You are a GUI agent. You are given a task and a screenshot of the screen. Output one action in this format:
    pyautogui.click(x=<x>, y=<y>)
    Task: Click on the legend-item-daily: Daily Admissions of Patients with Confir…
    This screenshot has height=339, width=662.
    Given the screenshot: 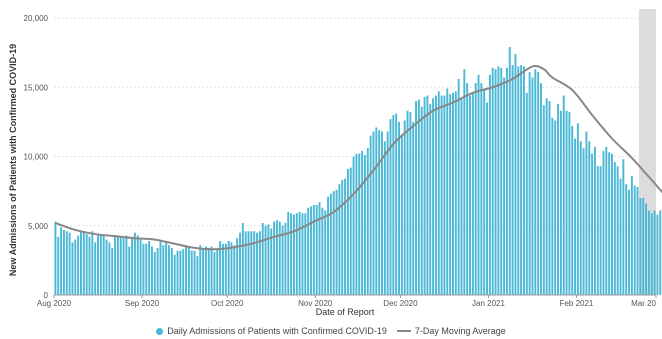 What is the action you would take?
    pyautogui.click(x=271, y=331)
    